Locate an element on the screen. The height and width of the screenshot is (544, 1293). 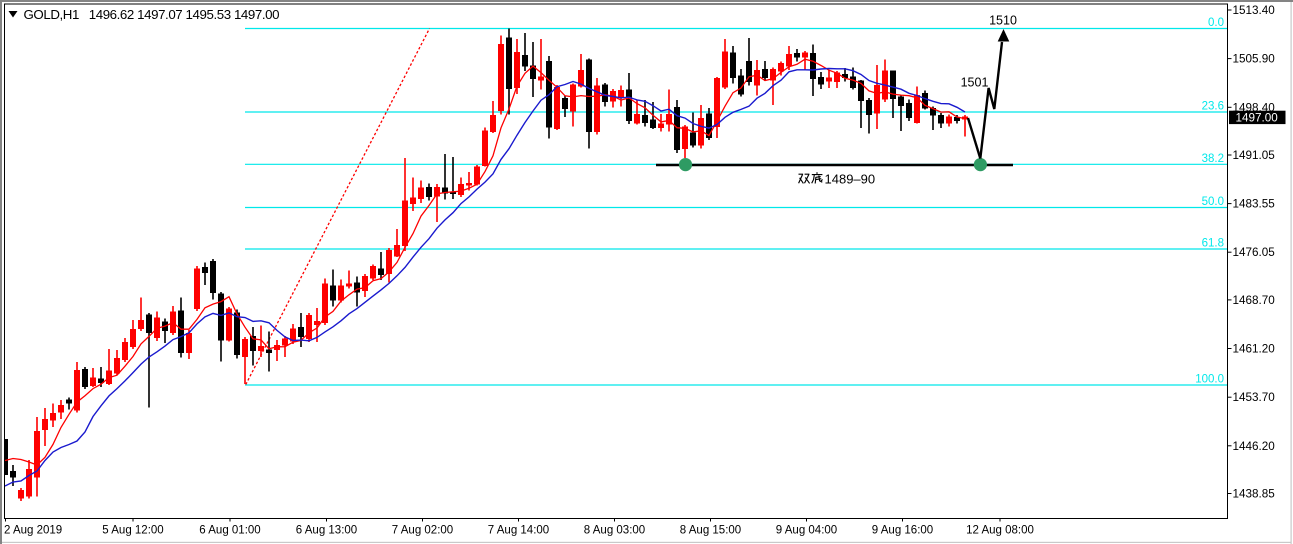
svg-text: 1513.40 is located at coordinates (1254, 10).